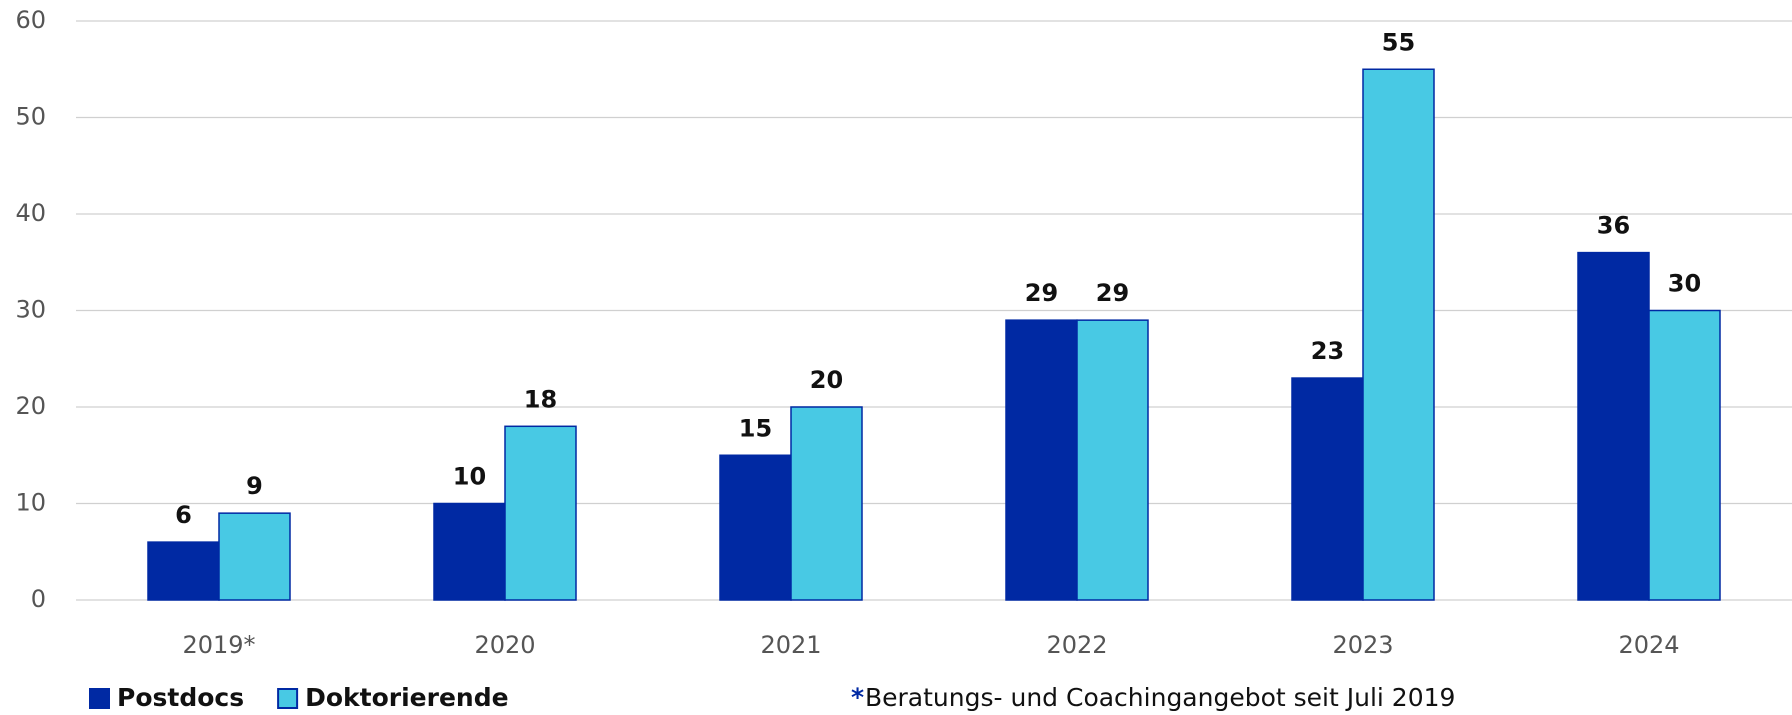 This screenshot has width=1792, height=715. I want to click on value-label: 23, so click(1327, 351).